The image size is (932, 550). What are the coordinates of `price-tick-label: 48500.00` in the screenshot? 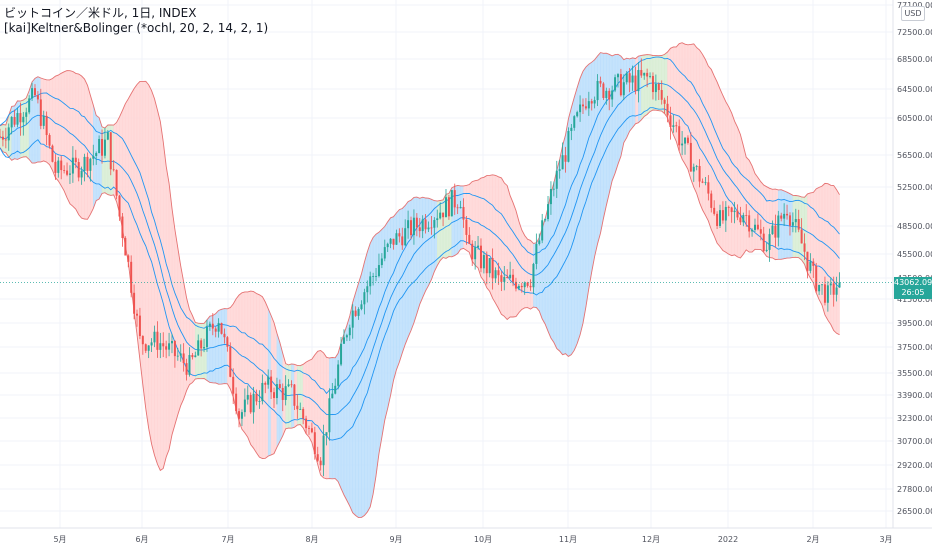 It's located at (914, 226).